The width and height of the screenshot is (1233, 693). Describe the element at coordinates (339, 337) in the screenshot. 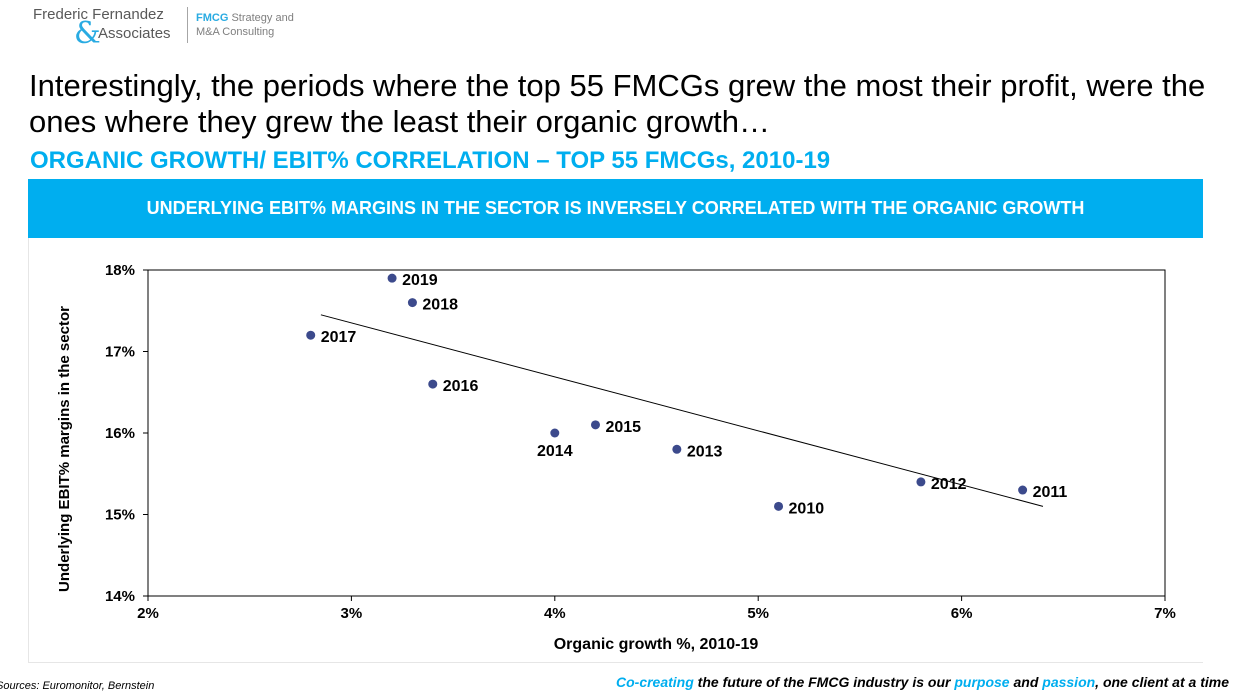

I see `data-label-2017: 2017` at that location.